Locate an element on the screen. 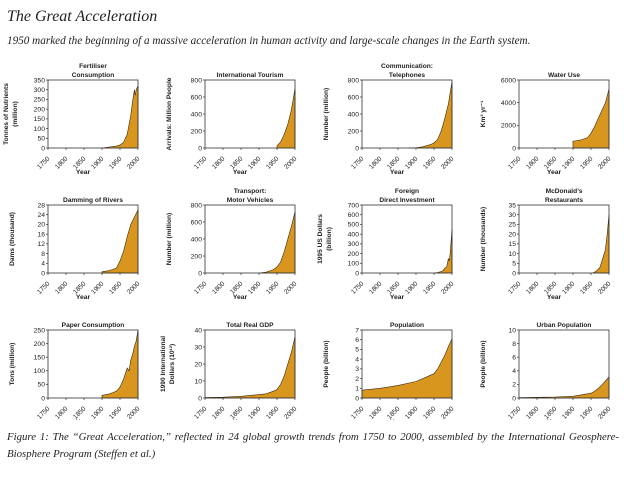  y-tick-label: 350 is located at coordinates (40, 80).